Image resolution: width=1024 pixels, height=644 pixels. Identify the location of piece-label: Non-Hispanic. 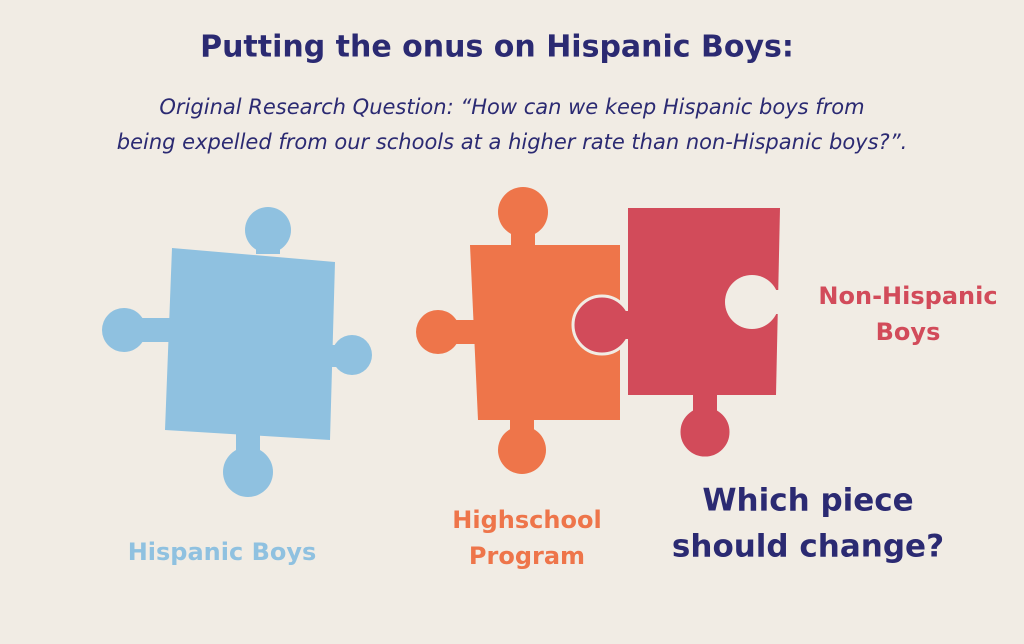
(907, 296).